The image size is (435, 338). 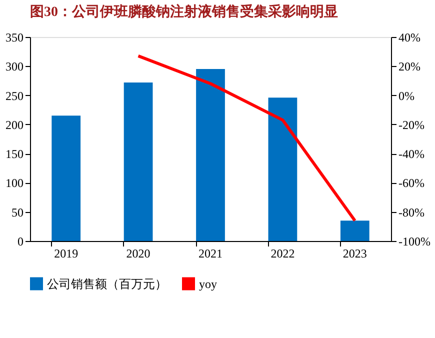 I want to click on y2-tick-label: -40%, so click(x=411, y=154).